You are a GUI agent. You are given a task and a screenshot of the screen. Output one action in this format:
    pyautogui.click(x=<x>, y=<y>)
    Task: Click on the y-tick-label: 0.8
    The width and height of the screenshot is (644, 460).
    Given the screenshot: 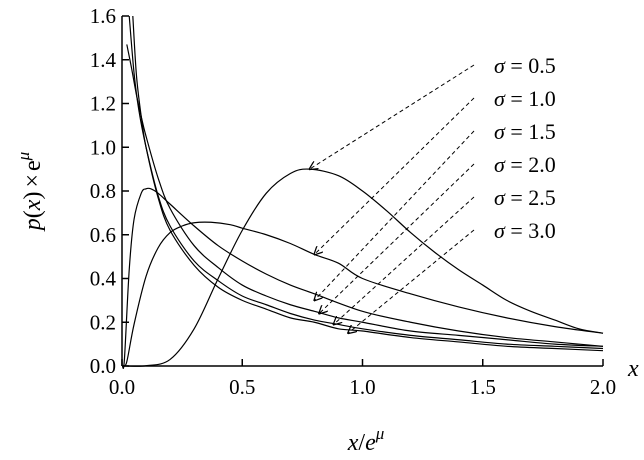 What is the action you would take?
    pyautogui.click(x=103, y=191)
    